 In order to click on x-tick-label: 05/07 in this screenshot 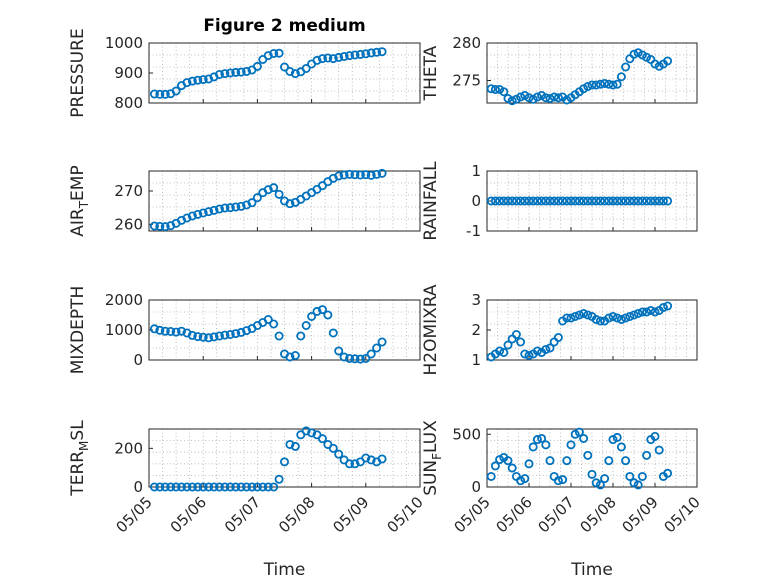, I will do `click(242, 514)`.